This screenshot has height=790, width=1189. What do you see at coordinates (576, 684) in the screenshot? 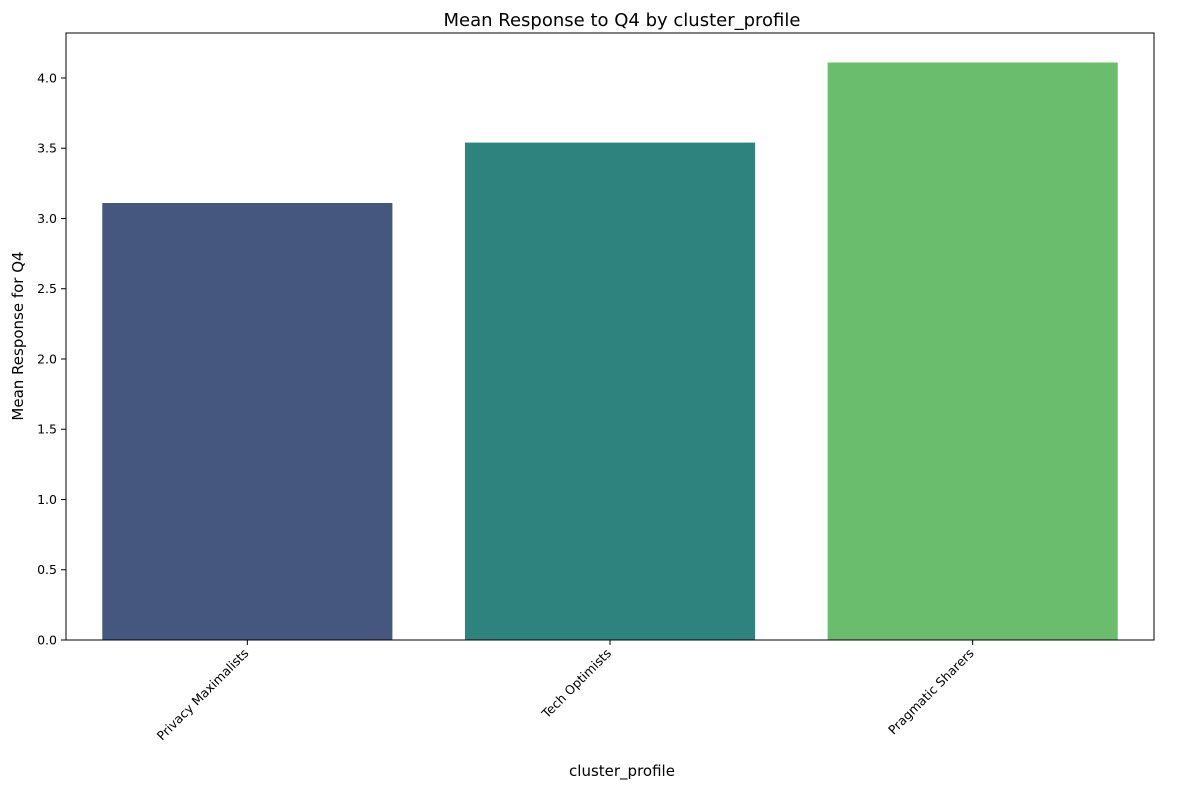
I see `x-tick-label: Tech Optimists` at bounding box center [576, 684].